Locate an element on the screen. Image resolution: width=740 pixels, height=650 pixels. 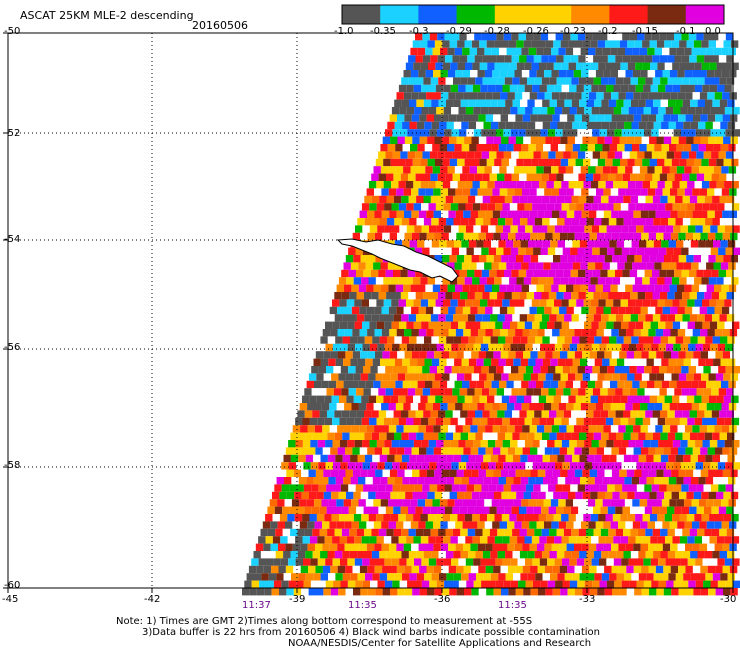
cb-label: -0.28 is located at coordinates (497, 31).